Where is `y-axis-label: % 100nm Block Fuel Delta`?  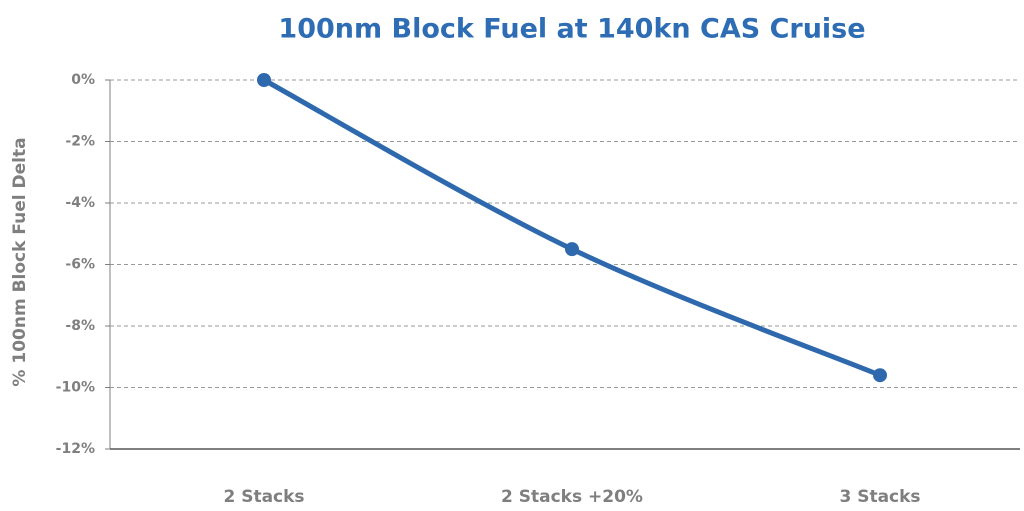 y-axis-label: % 100nm Block Fuel Delta is located at coordinates (20, 261).